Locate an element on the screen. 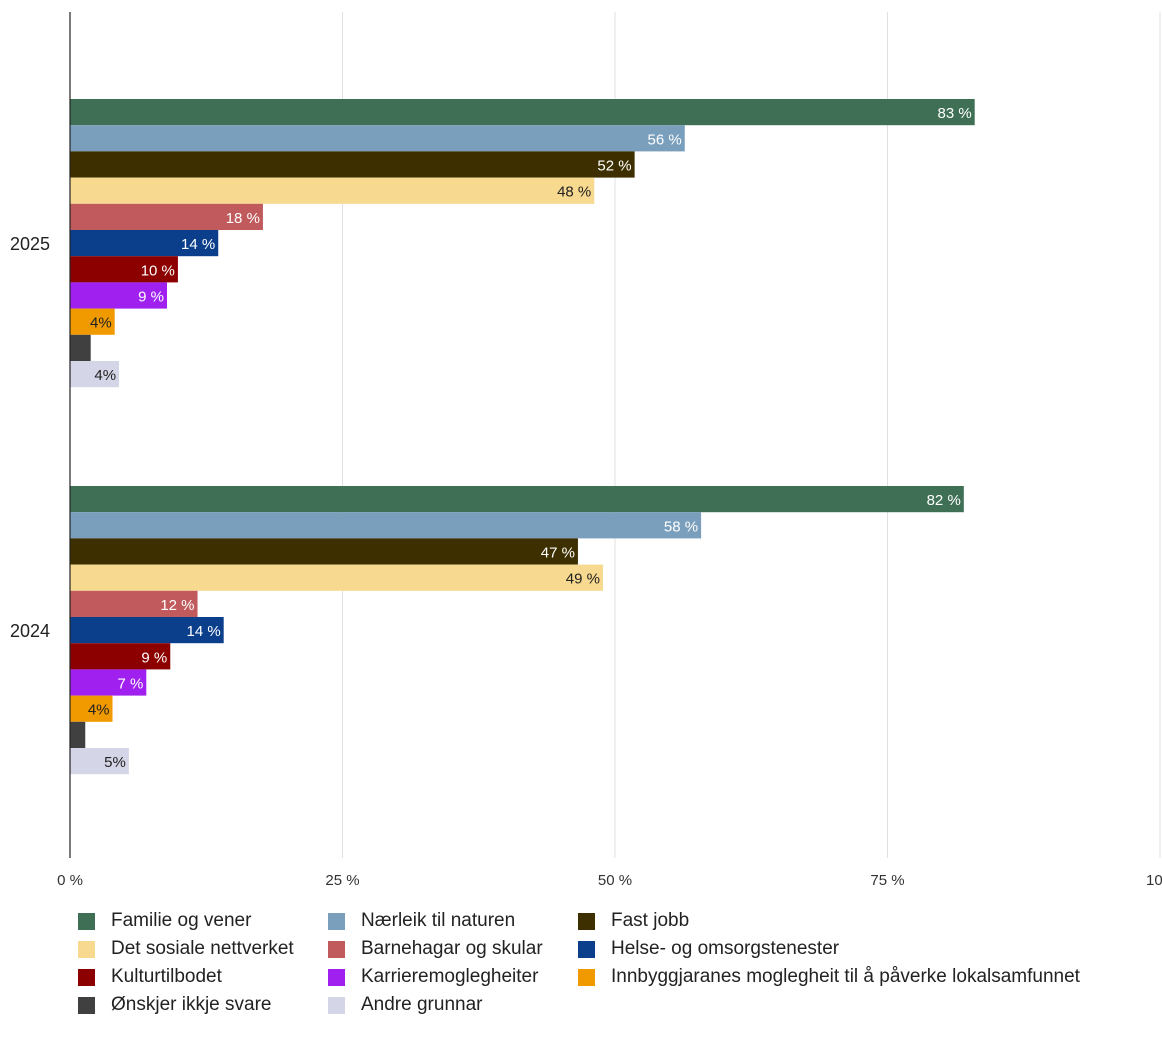  data-label: 83 % is located at coordinates (954, 113).